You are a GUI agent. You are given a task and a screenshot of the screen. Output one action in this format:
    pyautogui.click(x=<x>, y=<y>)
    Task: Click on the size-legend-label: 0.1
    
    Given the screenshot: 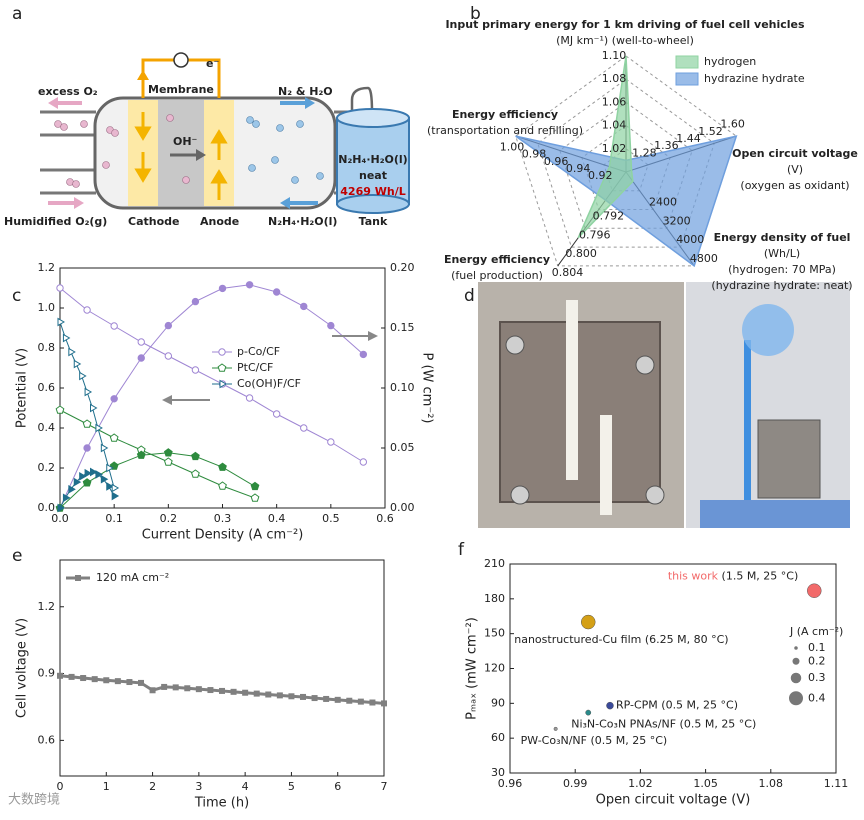 What is the action you would take?
    pyautogui.click(x=817, y=647)
    